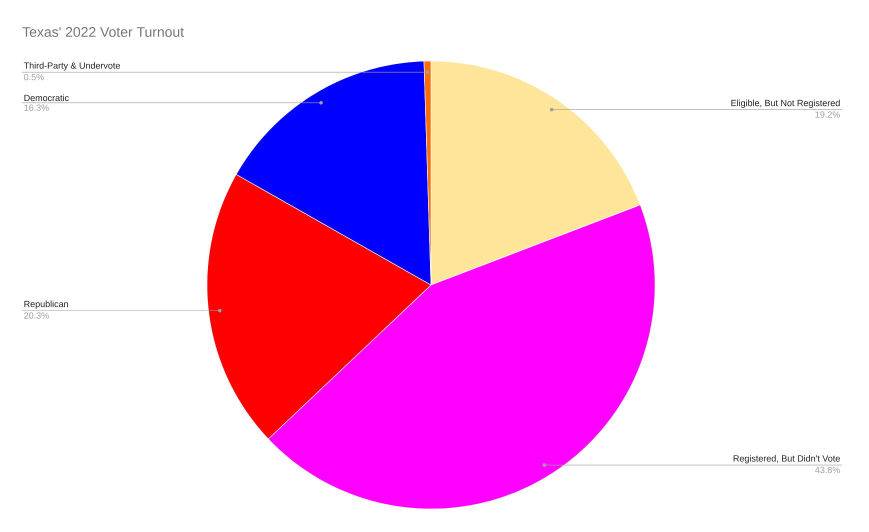 Image resolution: width=869 pixels, height=532 pixels. What do you see at coordinates (787, 459) in the screenshot?
I see `slice-label: Registered, But Didn't Vote` at bounding box center [787, 459].